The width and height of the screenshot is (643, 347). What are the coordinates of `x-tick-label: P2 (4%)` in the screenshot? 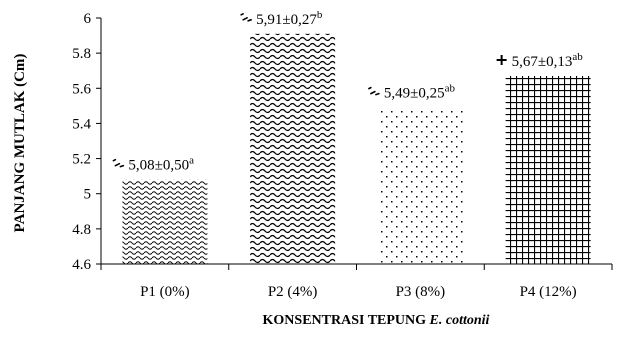 It's located at (293, 292).